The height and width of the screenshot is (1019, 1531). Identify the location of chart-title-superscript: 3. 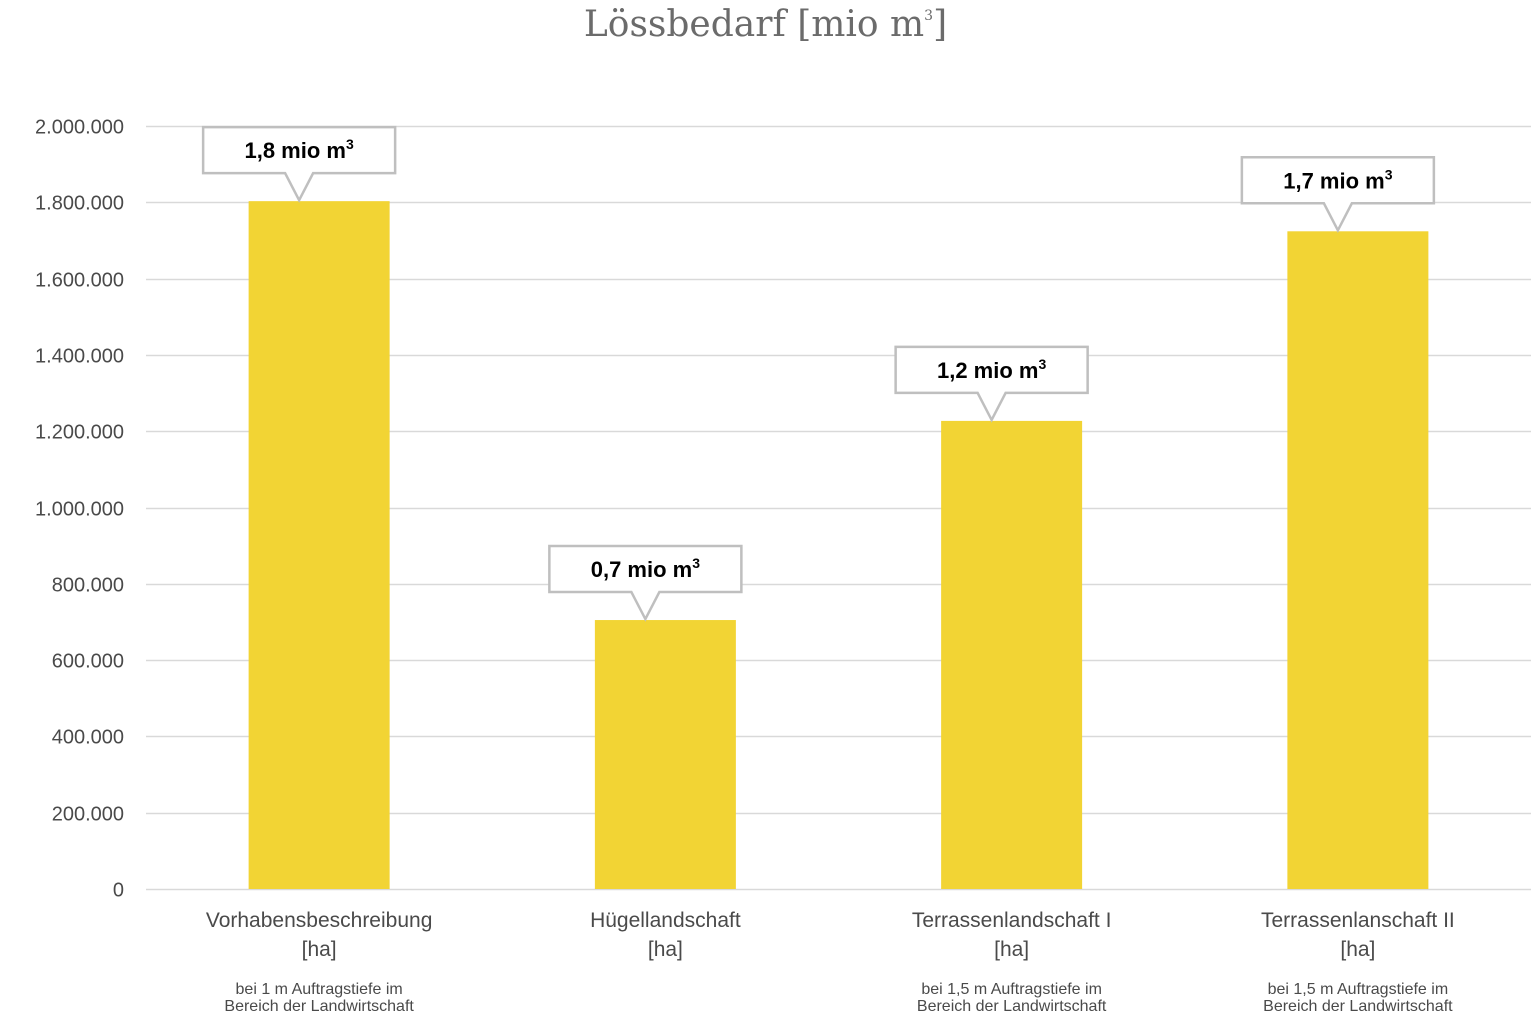
(929, 16).